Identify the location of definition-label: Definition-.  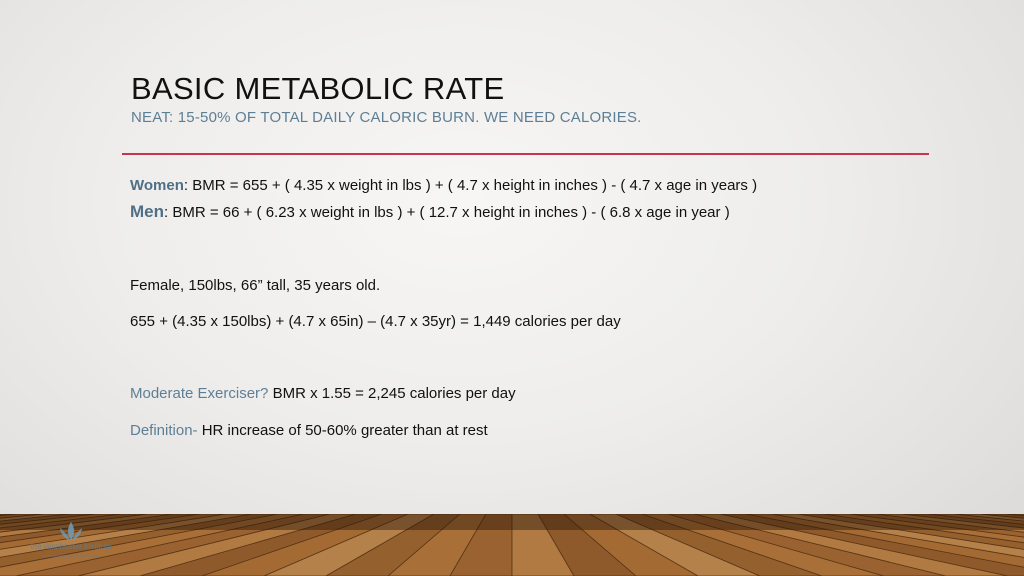
(164, 430).